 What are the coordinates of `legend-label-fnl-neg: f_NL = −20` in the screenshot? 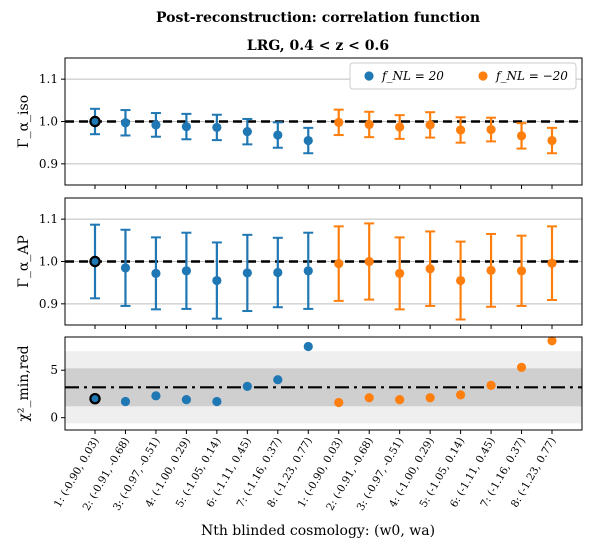 It's located at (531, 76).